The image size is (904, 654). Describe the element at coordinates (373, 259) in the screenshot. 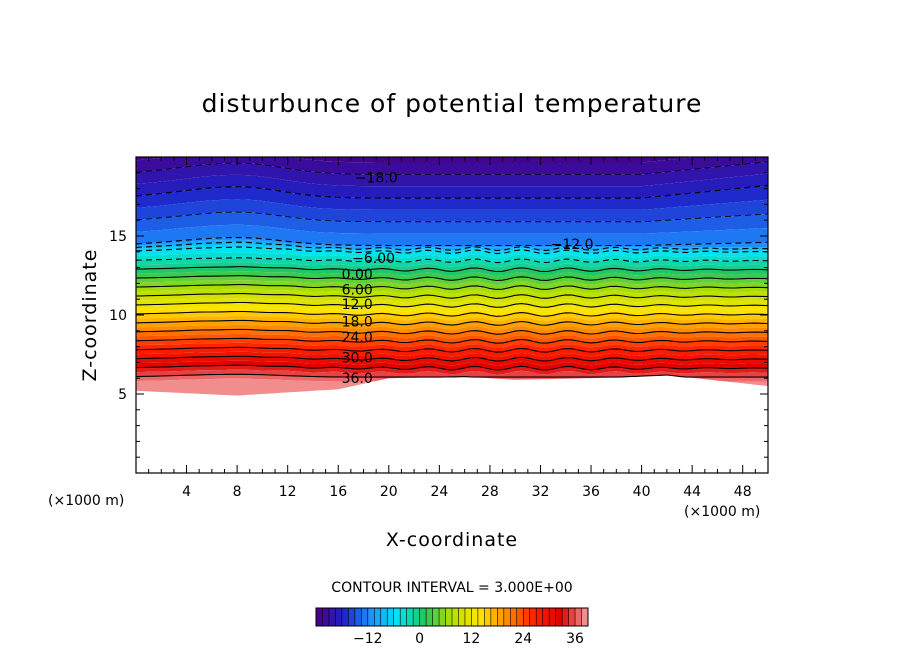

I see `contour-label: −6.00` at that location.